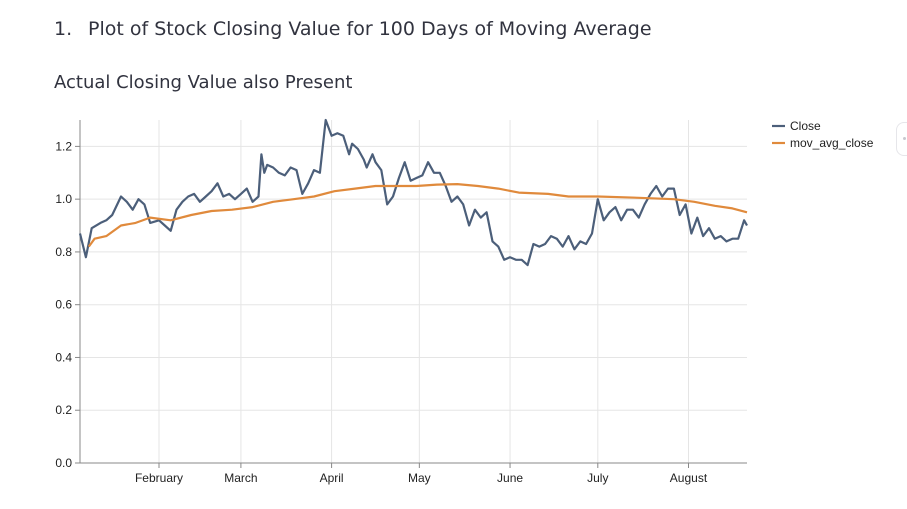  I want to click on section-number: 1., so click(63, 29).